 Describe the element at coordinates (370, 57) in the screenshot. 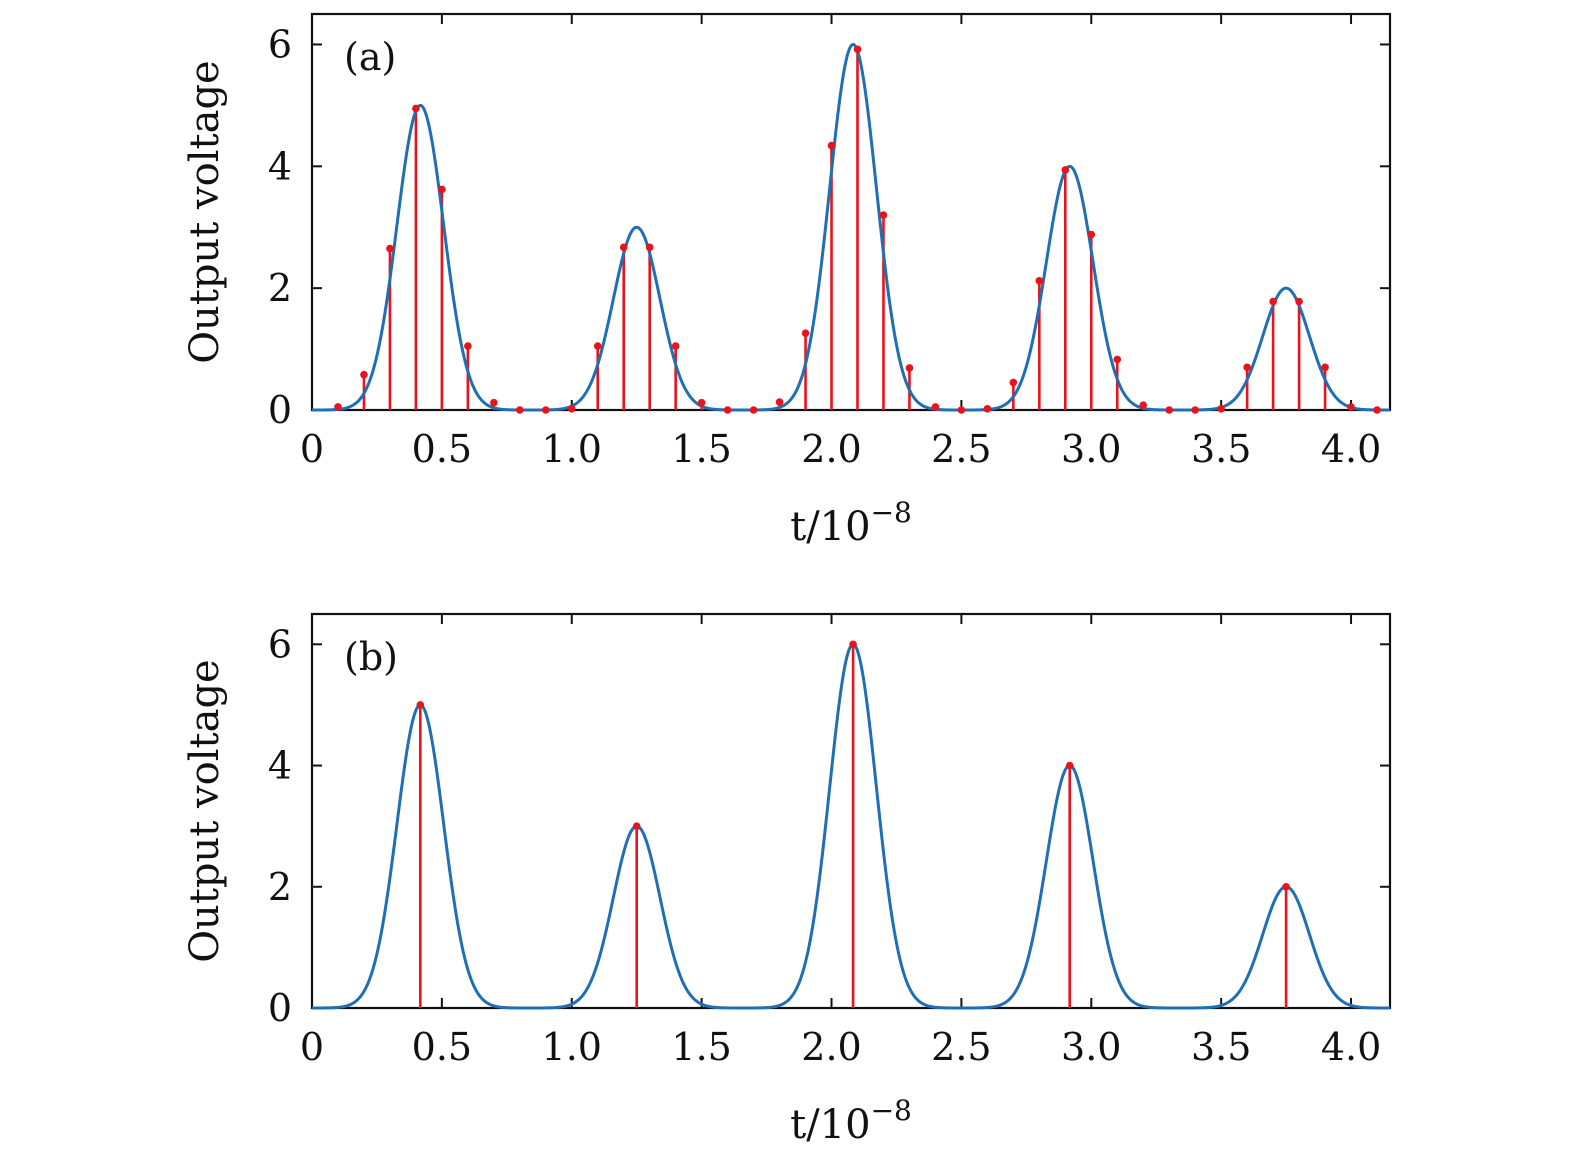

I see `panel-label: (a)` at that location.